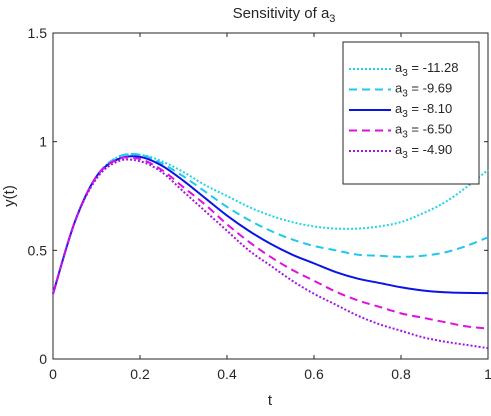 The image size is (491, 416). Describe the element at coordinates (43, 142) in the screenshot. I see `y-tick-label: 1` at that location.